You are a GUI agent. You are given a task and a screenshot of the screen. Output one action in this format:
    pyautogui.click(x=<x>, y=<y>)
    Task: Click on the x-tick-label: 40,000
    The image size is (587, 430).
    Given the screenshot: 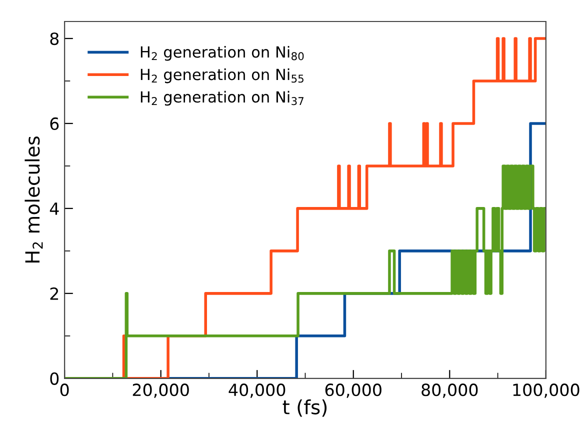 What is the action you would take?
    pyautogui.click(x=257, y=391)
    